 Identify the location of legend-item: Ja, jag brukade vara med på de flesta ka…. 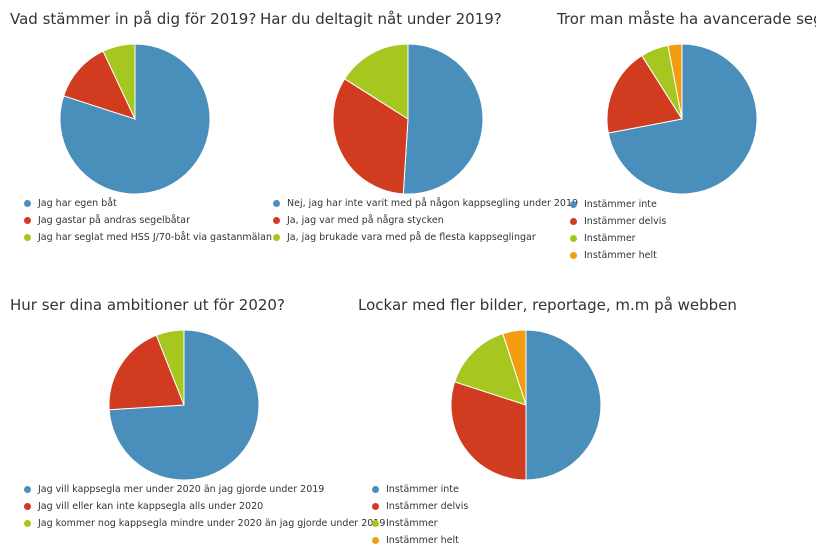
(425, 237).